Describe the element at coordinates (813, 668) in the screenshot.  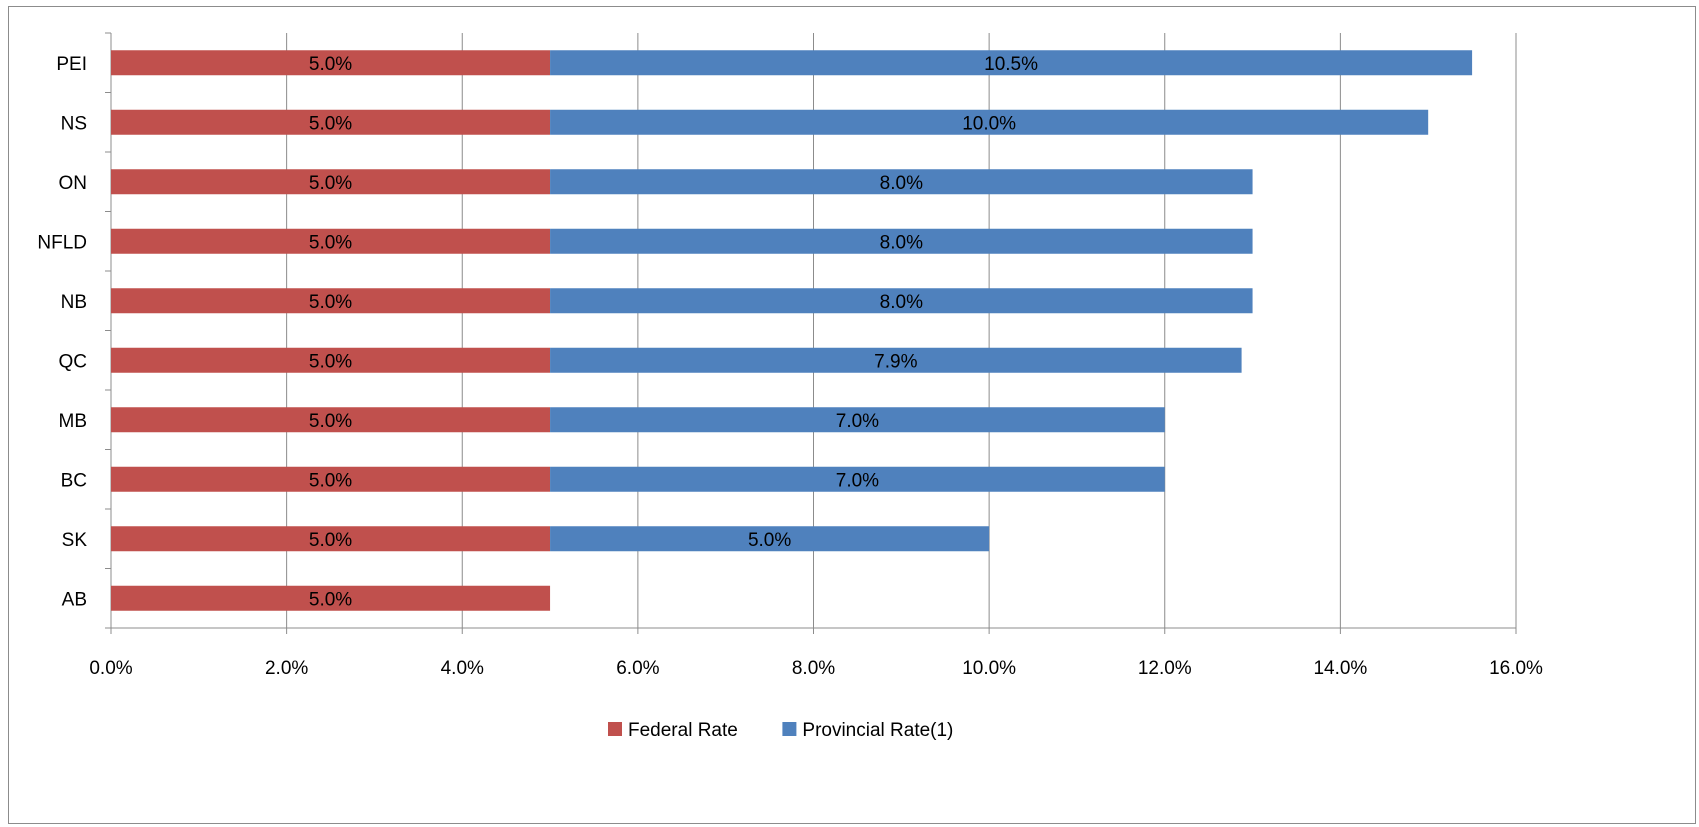
I see `x-tick-label: 8.0%` at that location.